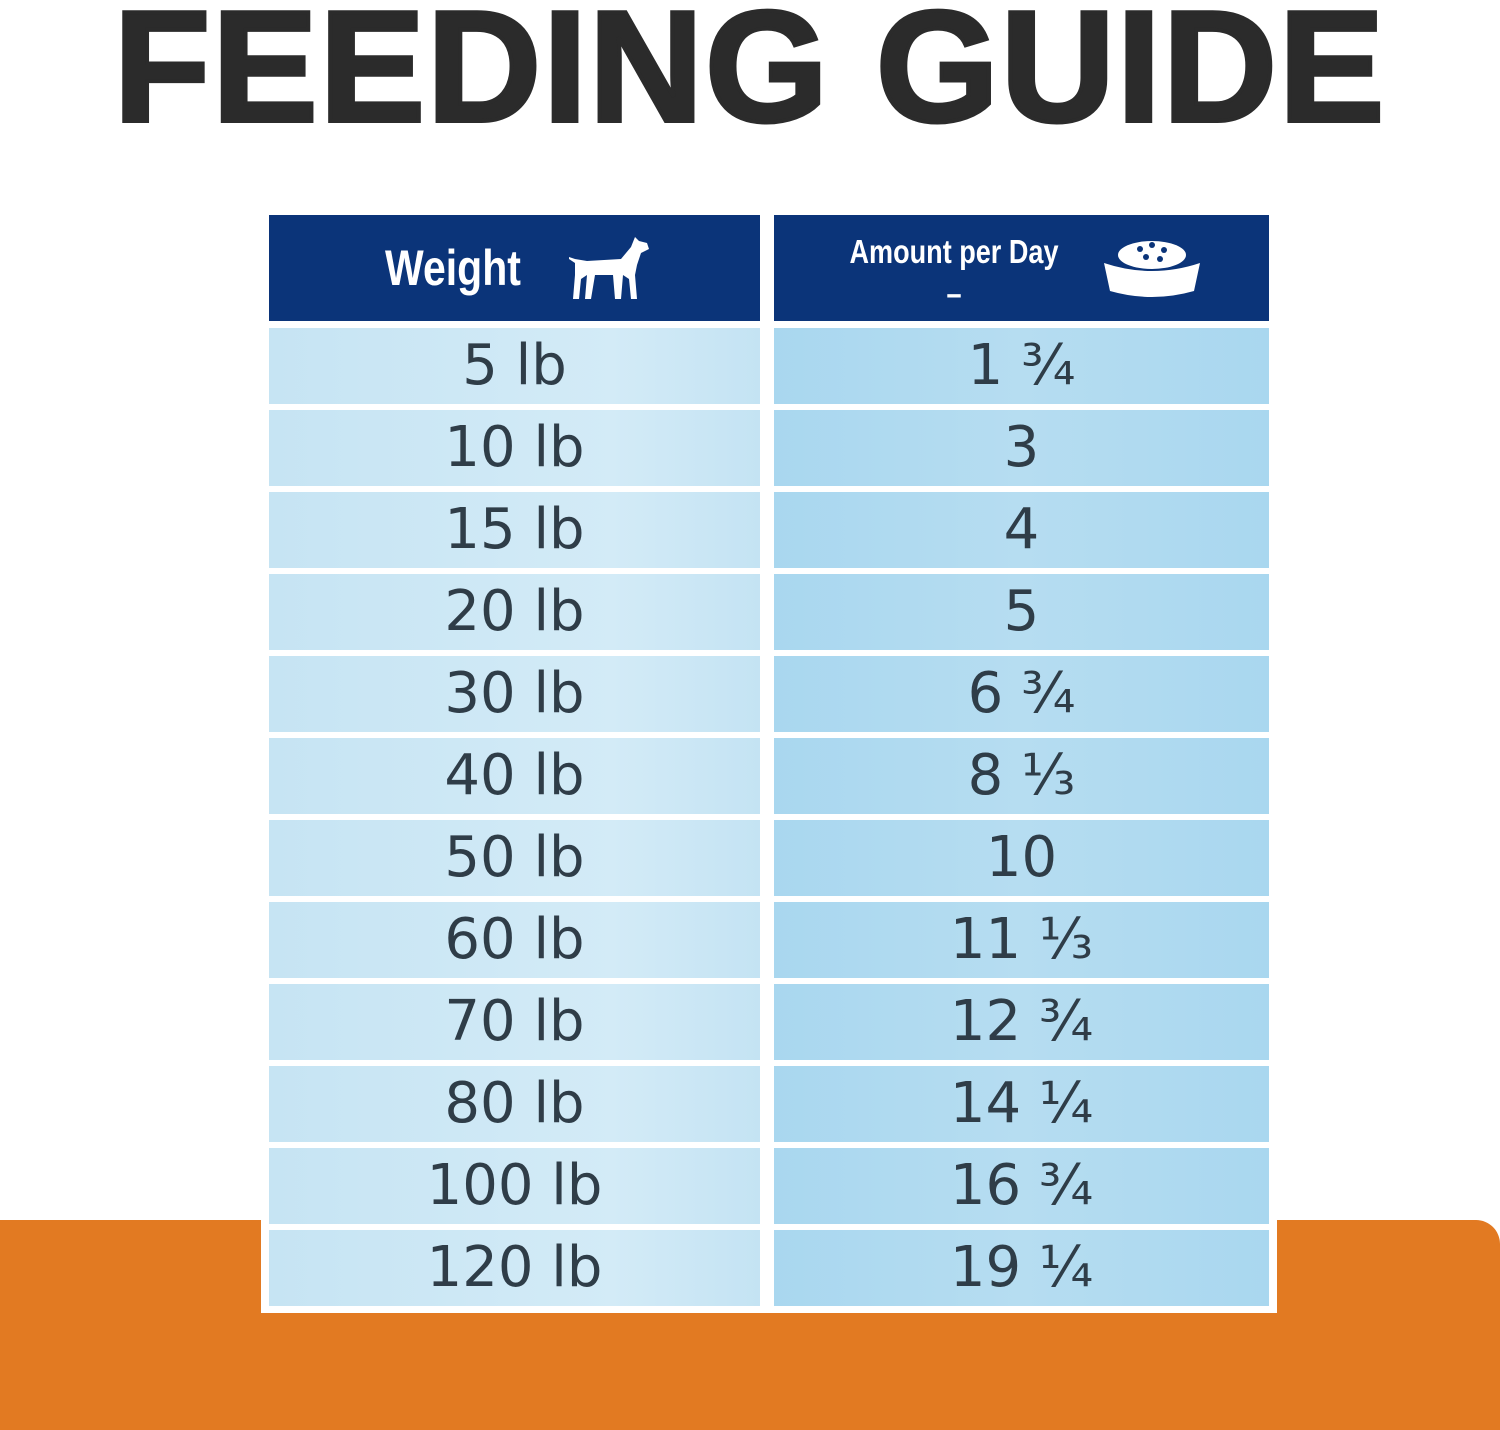  What do you see at coordinates (749, 77) in the screenshot?
I see `title: FEEDING GUIDE` at bounding box center [749, 77].